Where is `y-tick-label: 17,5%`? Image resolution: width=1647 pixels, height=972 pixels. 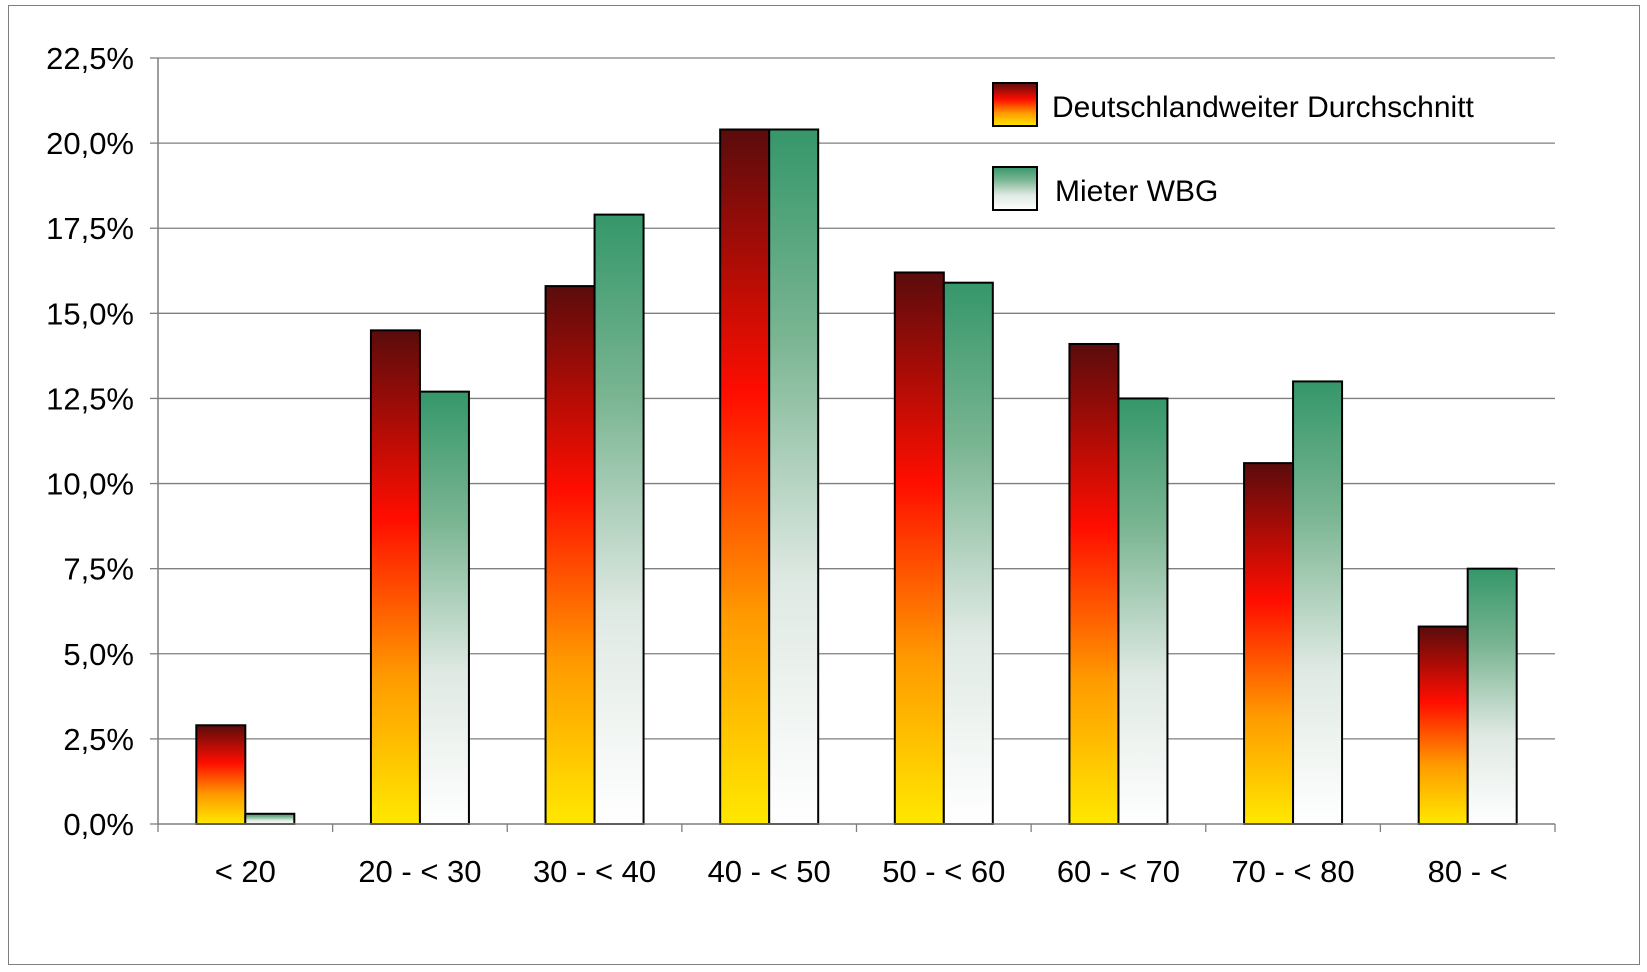
y-tick-label: 17,5% is located at coordinates (90, 228).